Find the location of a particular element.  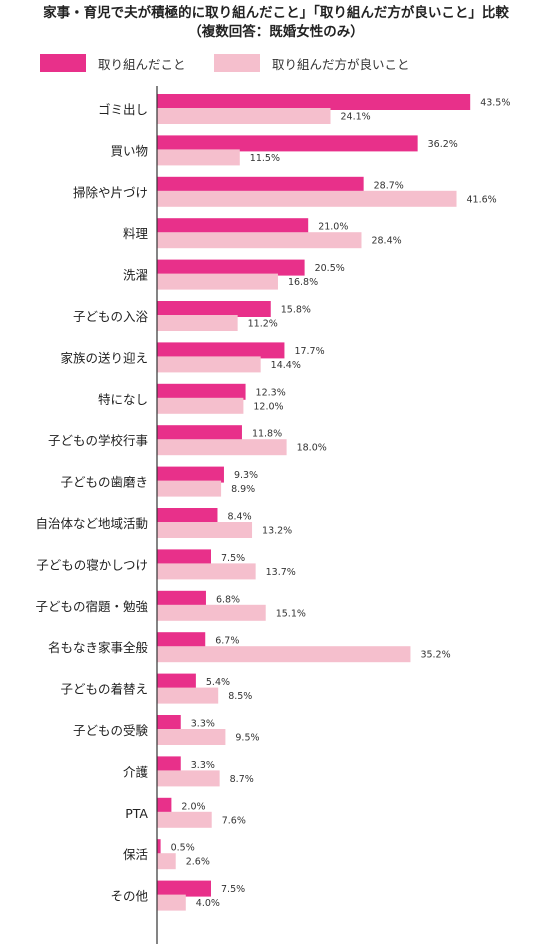

category-label: 子どもの宿題・勉強 is located at coordinates (91, 606).